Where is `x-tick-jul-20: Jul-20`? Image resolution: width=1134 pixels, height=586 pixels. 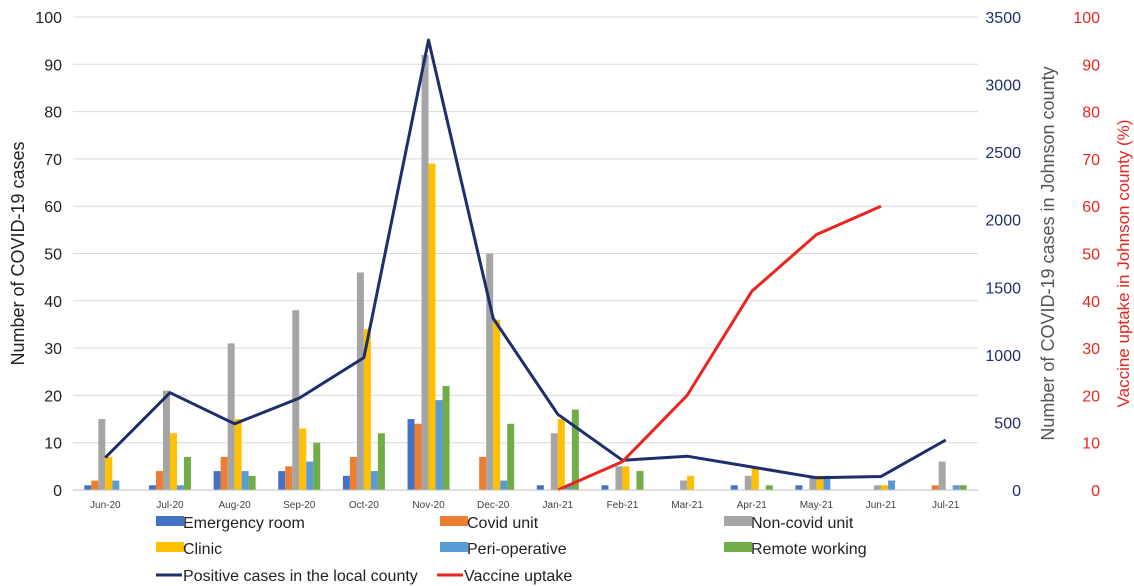
x-tick-jul-20: Jul-20 is located at coordinates (170, 505).